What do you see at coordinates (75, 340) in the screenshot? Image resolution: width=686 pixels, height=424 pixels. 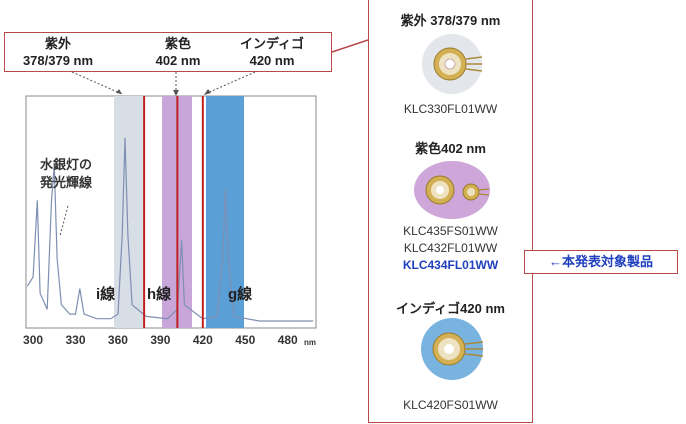 I see `x-tick-label: 330` at bounding box center [75, 340].